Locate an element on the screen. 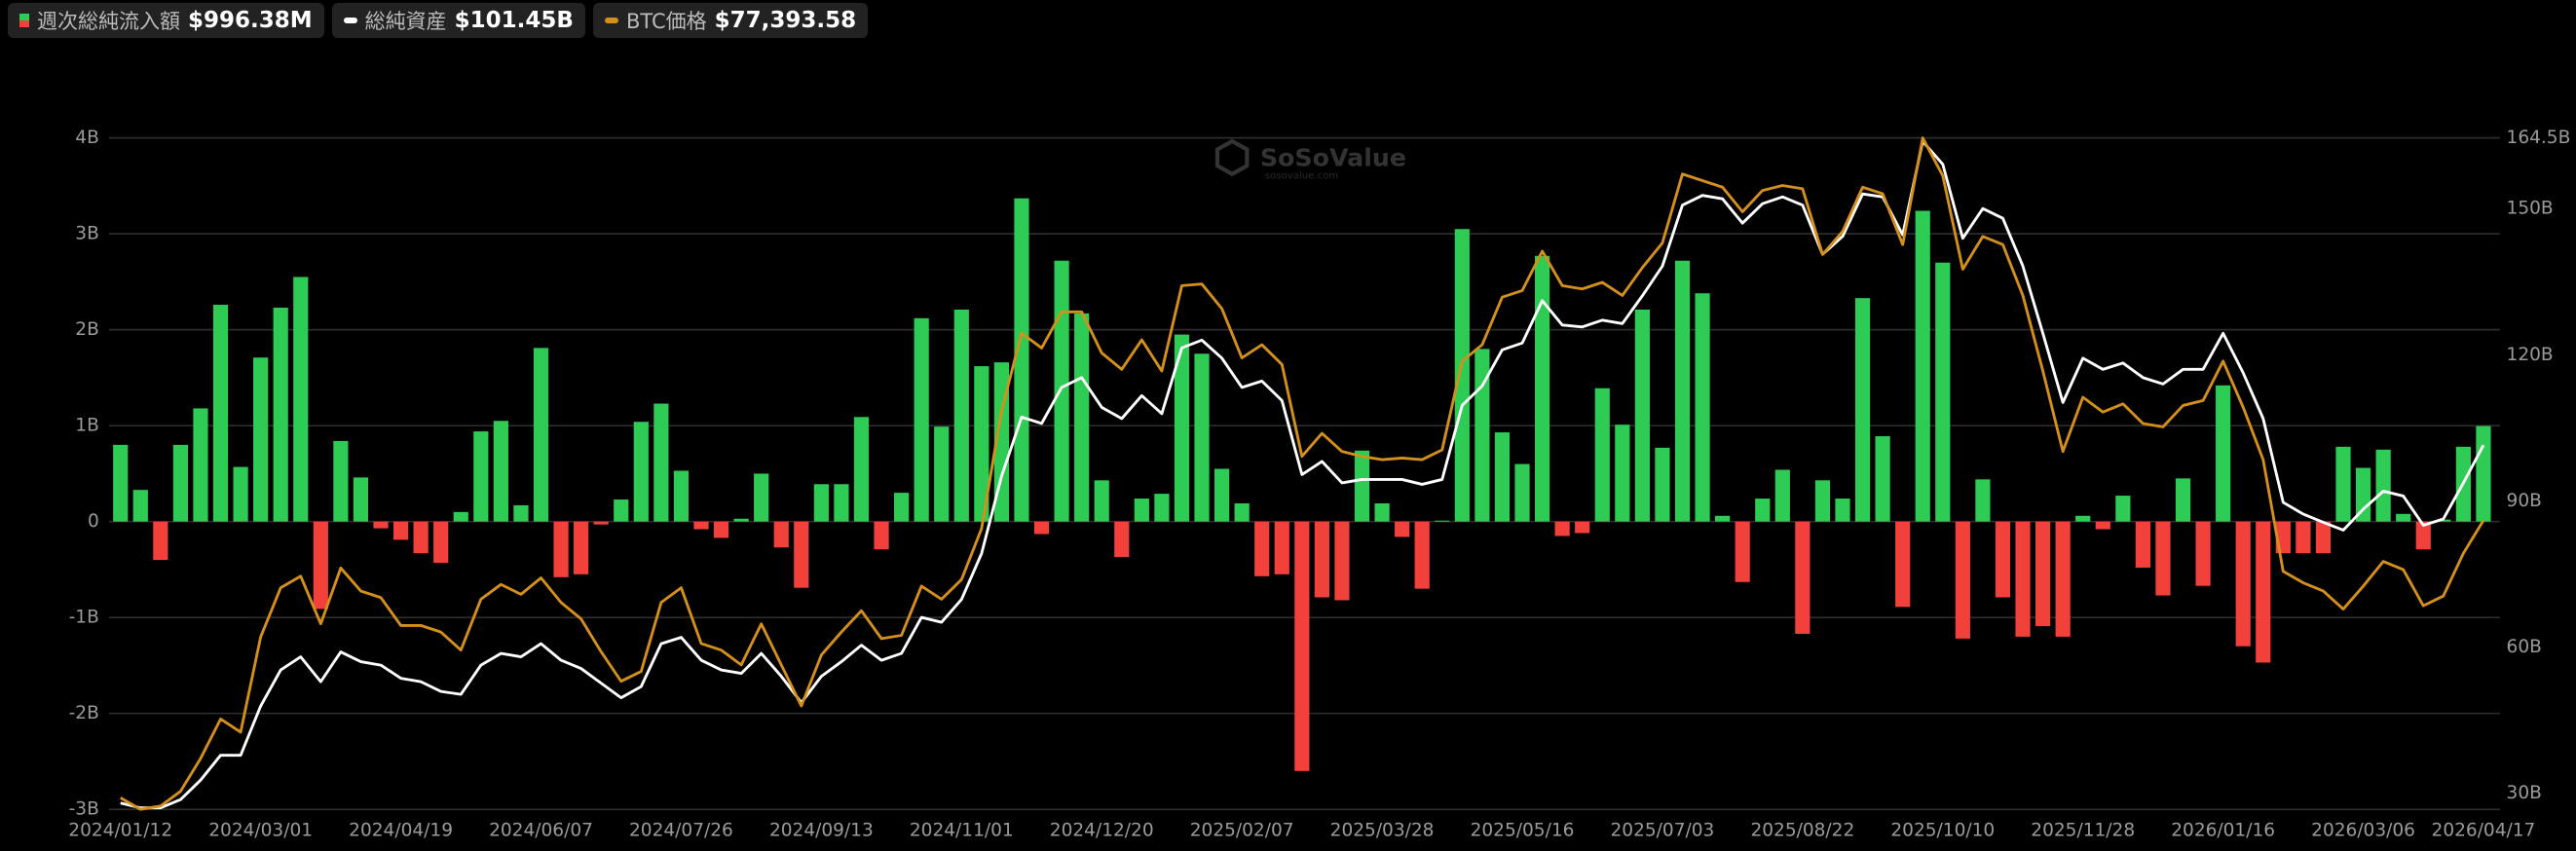 Image resolution: width=2576 pixels, height=851 pixels. legend-value: $101.45B is located at coordinates (514, 20).